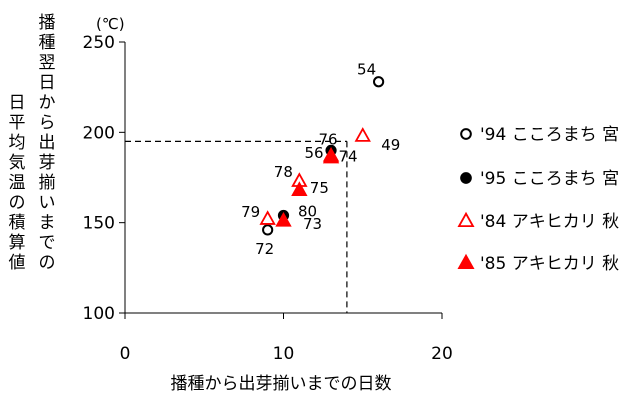 Image resolution: width=619 pixels, height=394 pixels. Describe the element at coordinates (17, 223) in the screenshot. I see `y-axis-label-char: 積` at that location.